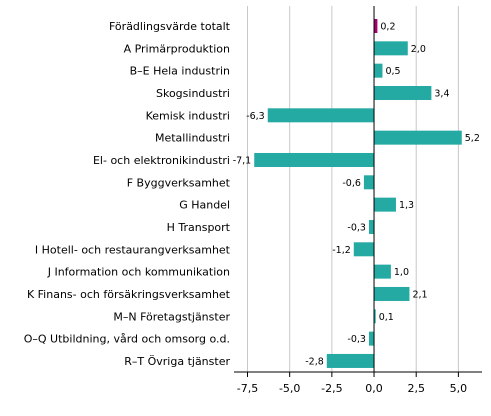 This screenshot has height=416, width=491. I want to click on category-label: K Finans- och försäkringsverksamhet, so click(129, 294).